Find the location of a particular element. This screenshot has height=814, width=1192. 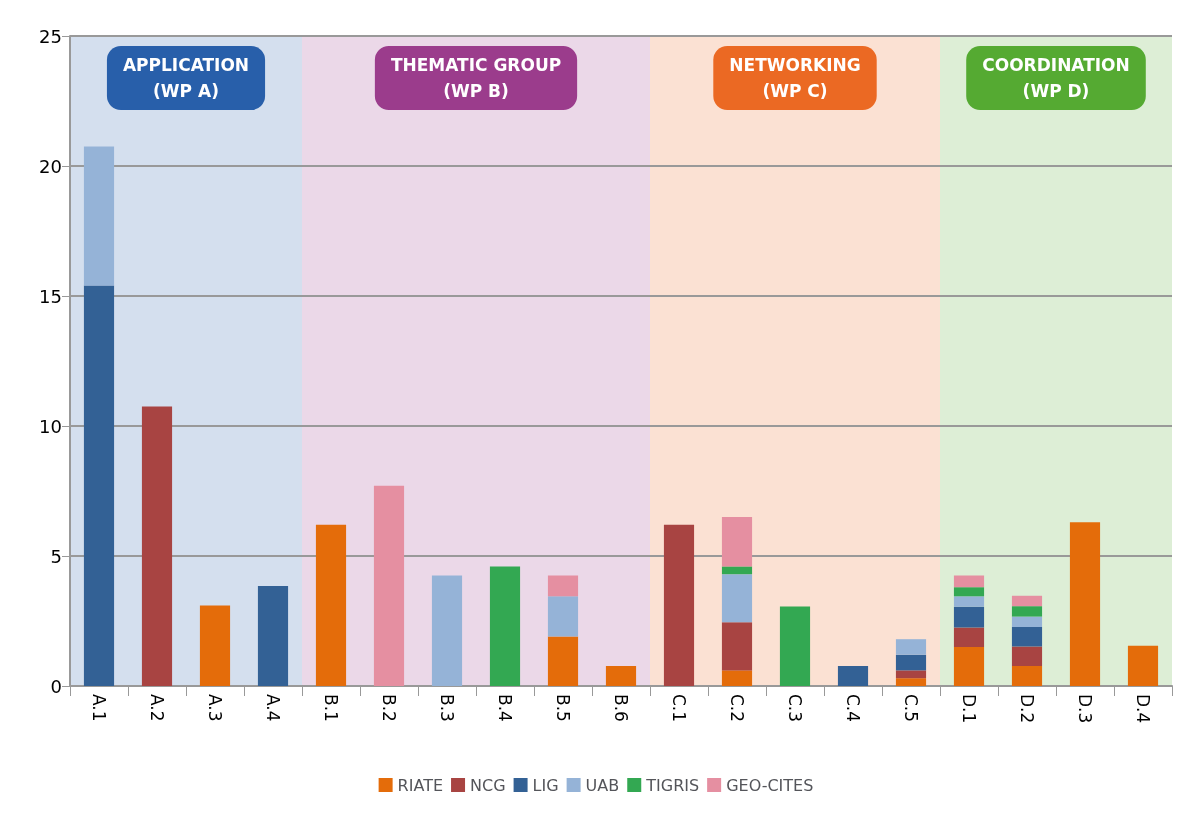

x-tick-label: D.2 is located at coordinates (1027, 709).